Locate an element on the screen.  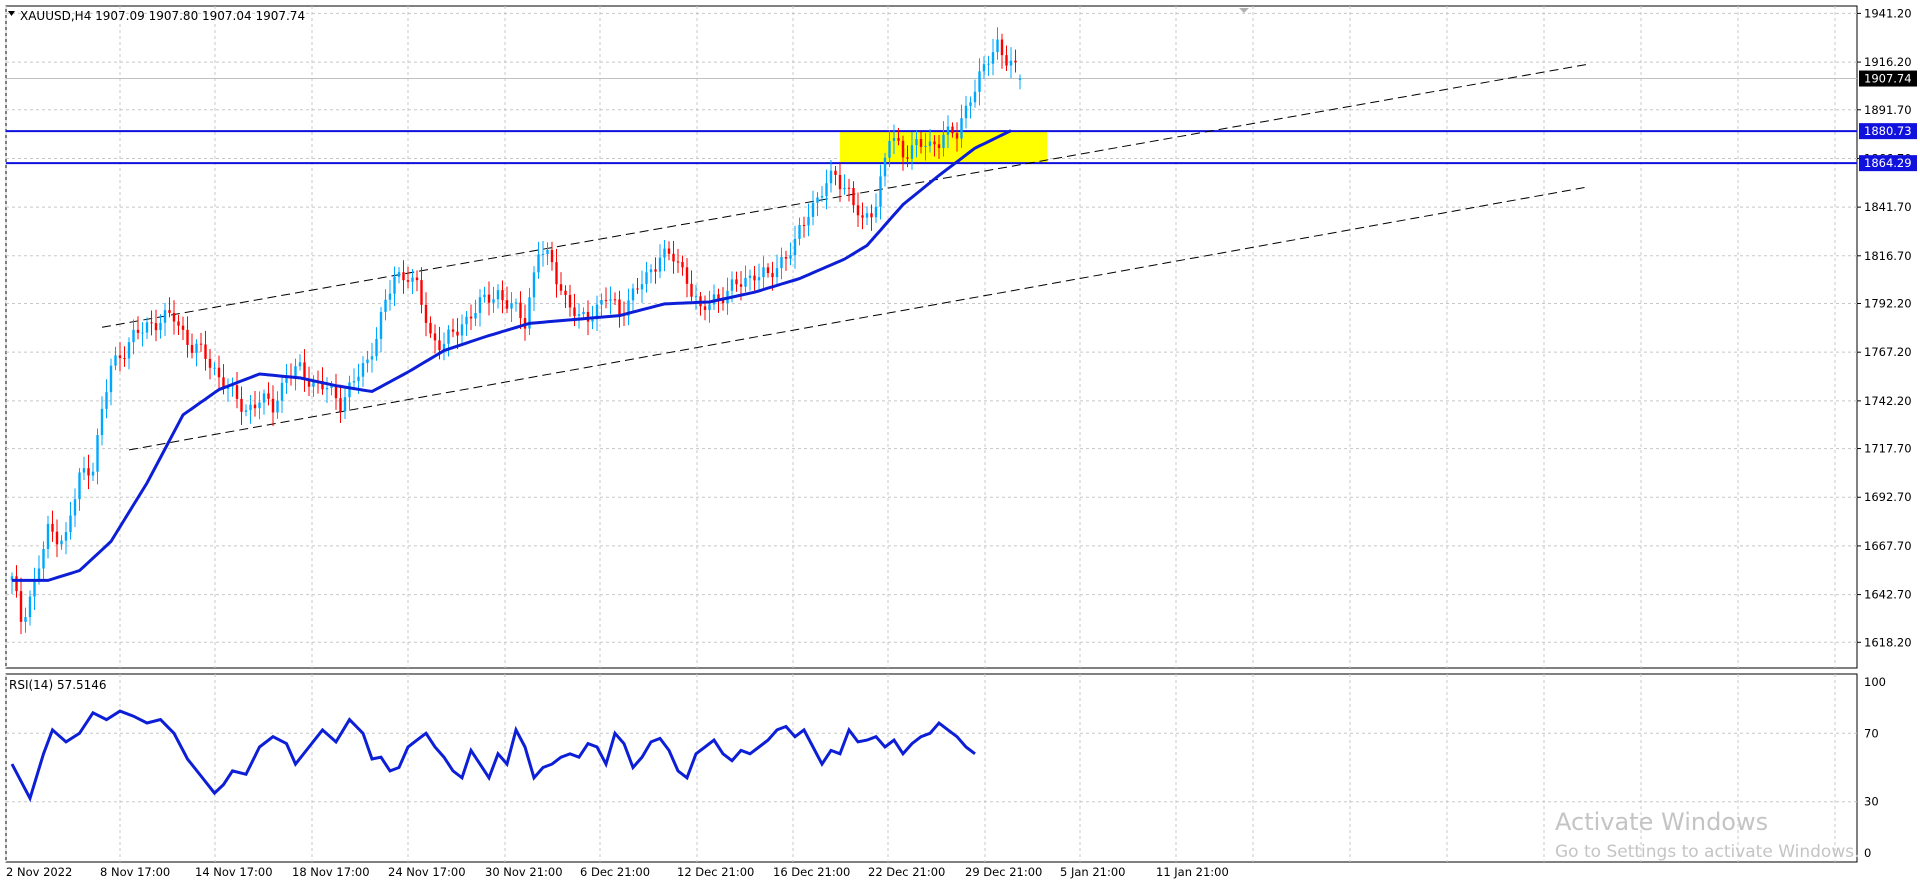
x-tick-label: 5 Jan 21:00 is located at coordinates (1093, 872).